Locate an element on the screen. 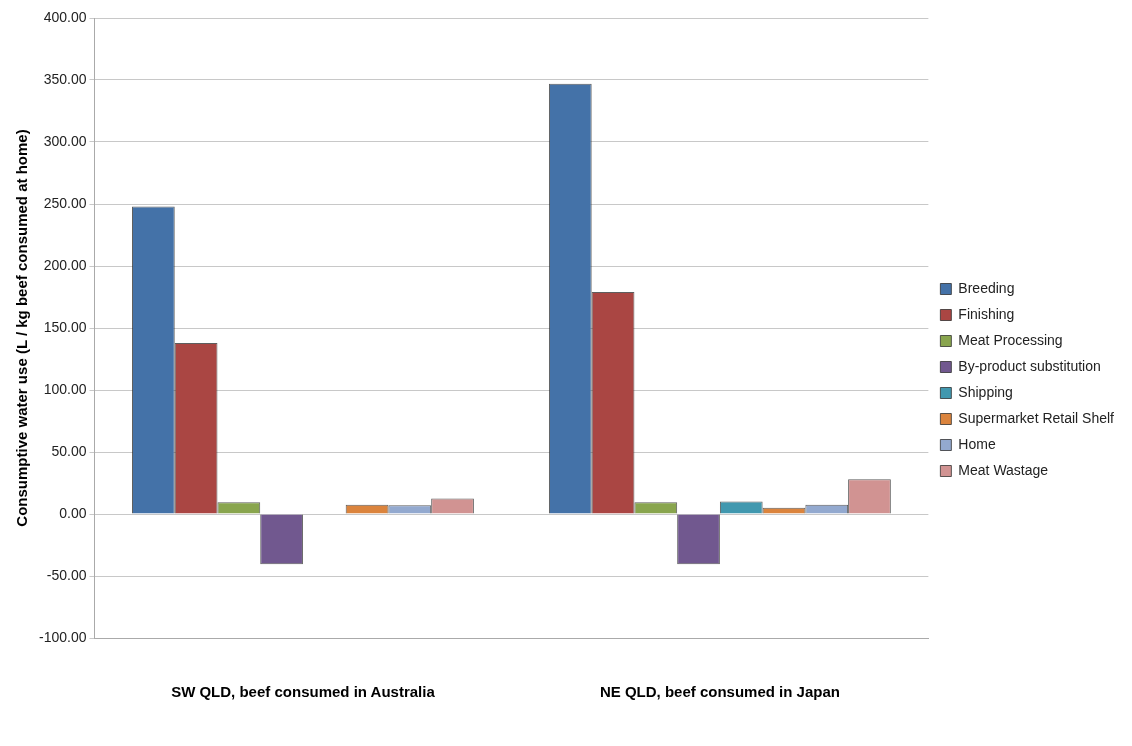 This screenshot has height=746, width=1132. y-tick-label: 200.00 is located at coordinates (65, 264).